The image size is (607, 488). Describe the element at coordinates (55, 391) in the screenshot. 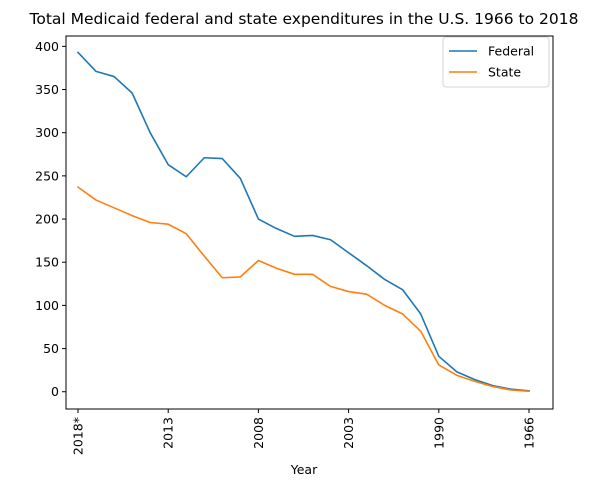

I see `y-tick-label: 0` at that location.